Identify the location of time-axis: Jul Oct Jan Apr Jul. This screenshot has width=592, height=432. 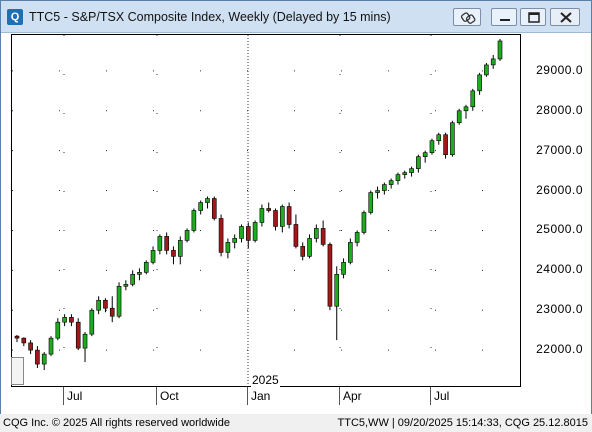
(266, 381).